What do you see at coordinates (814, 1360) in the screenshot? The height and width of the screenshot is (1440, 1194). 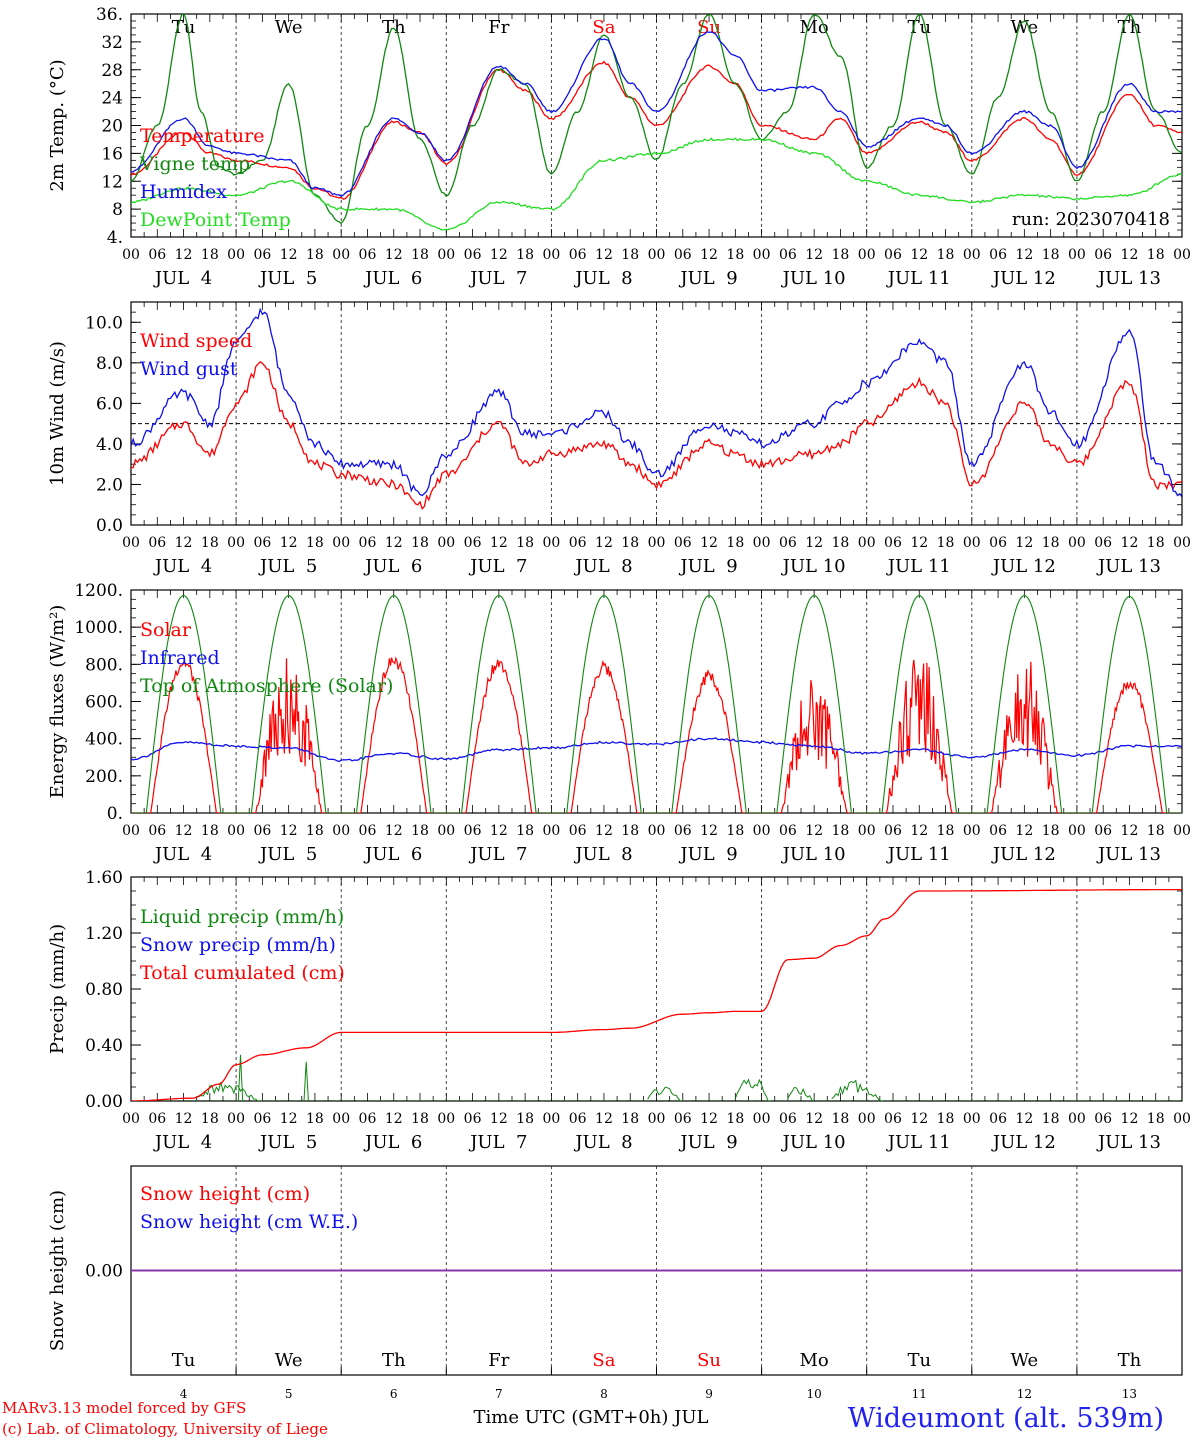 I see `weekday-label: Mo` at bounding box center [814, 1360].